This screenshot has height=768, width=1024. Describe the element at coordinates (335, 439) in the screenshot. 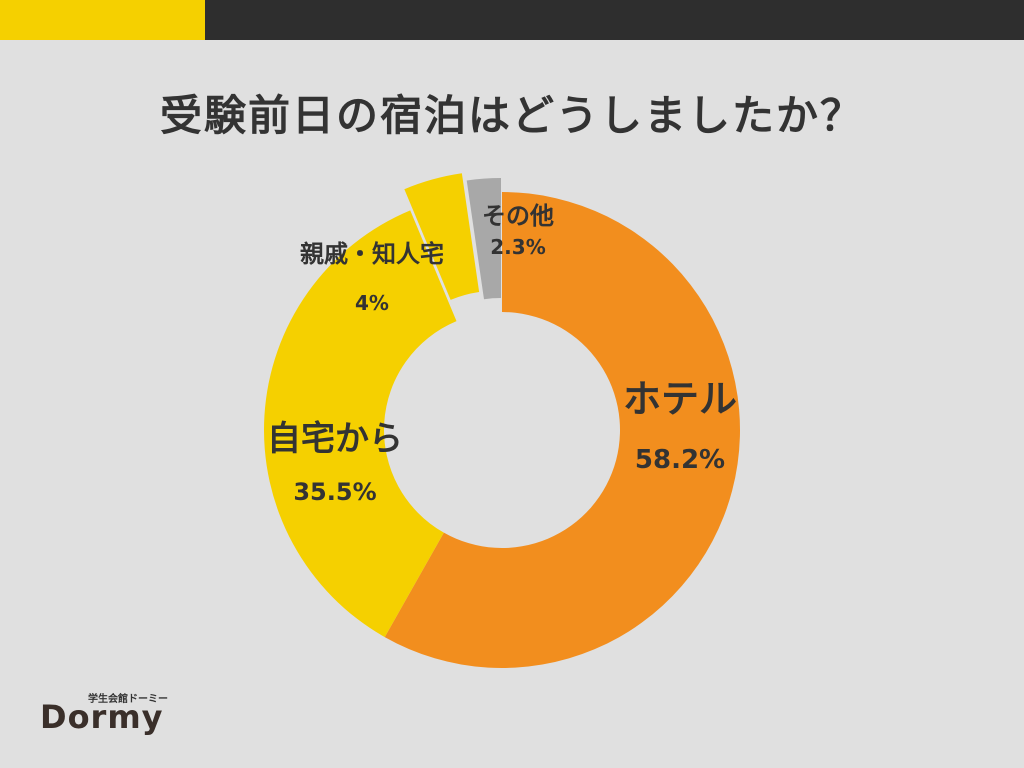

I see `slice-label-2: 自宅から` at that location.